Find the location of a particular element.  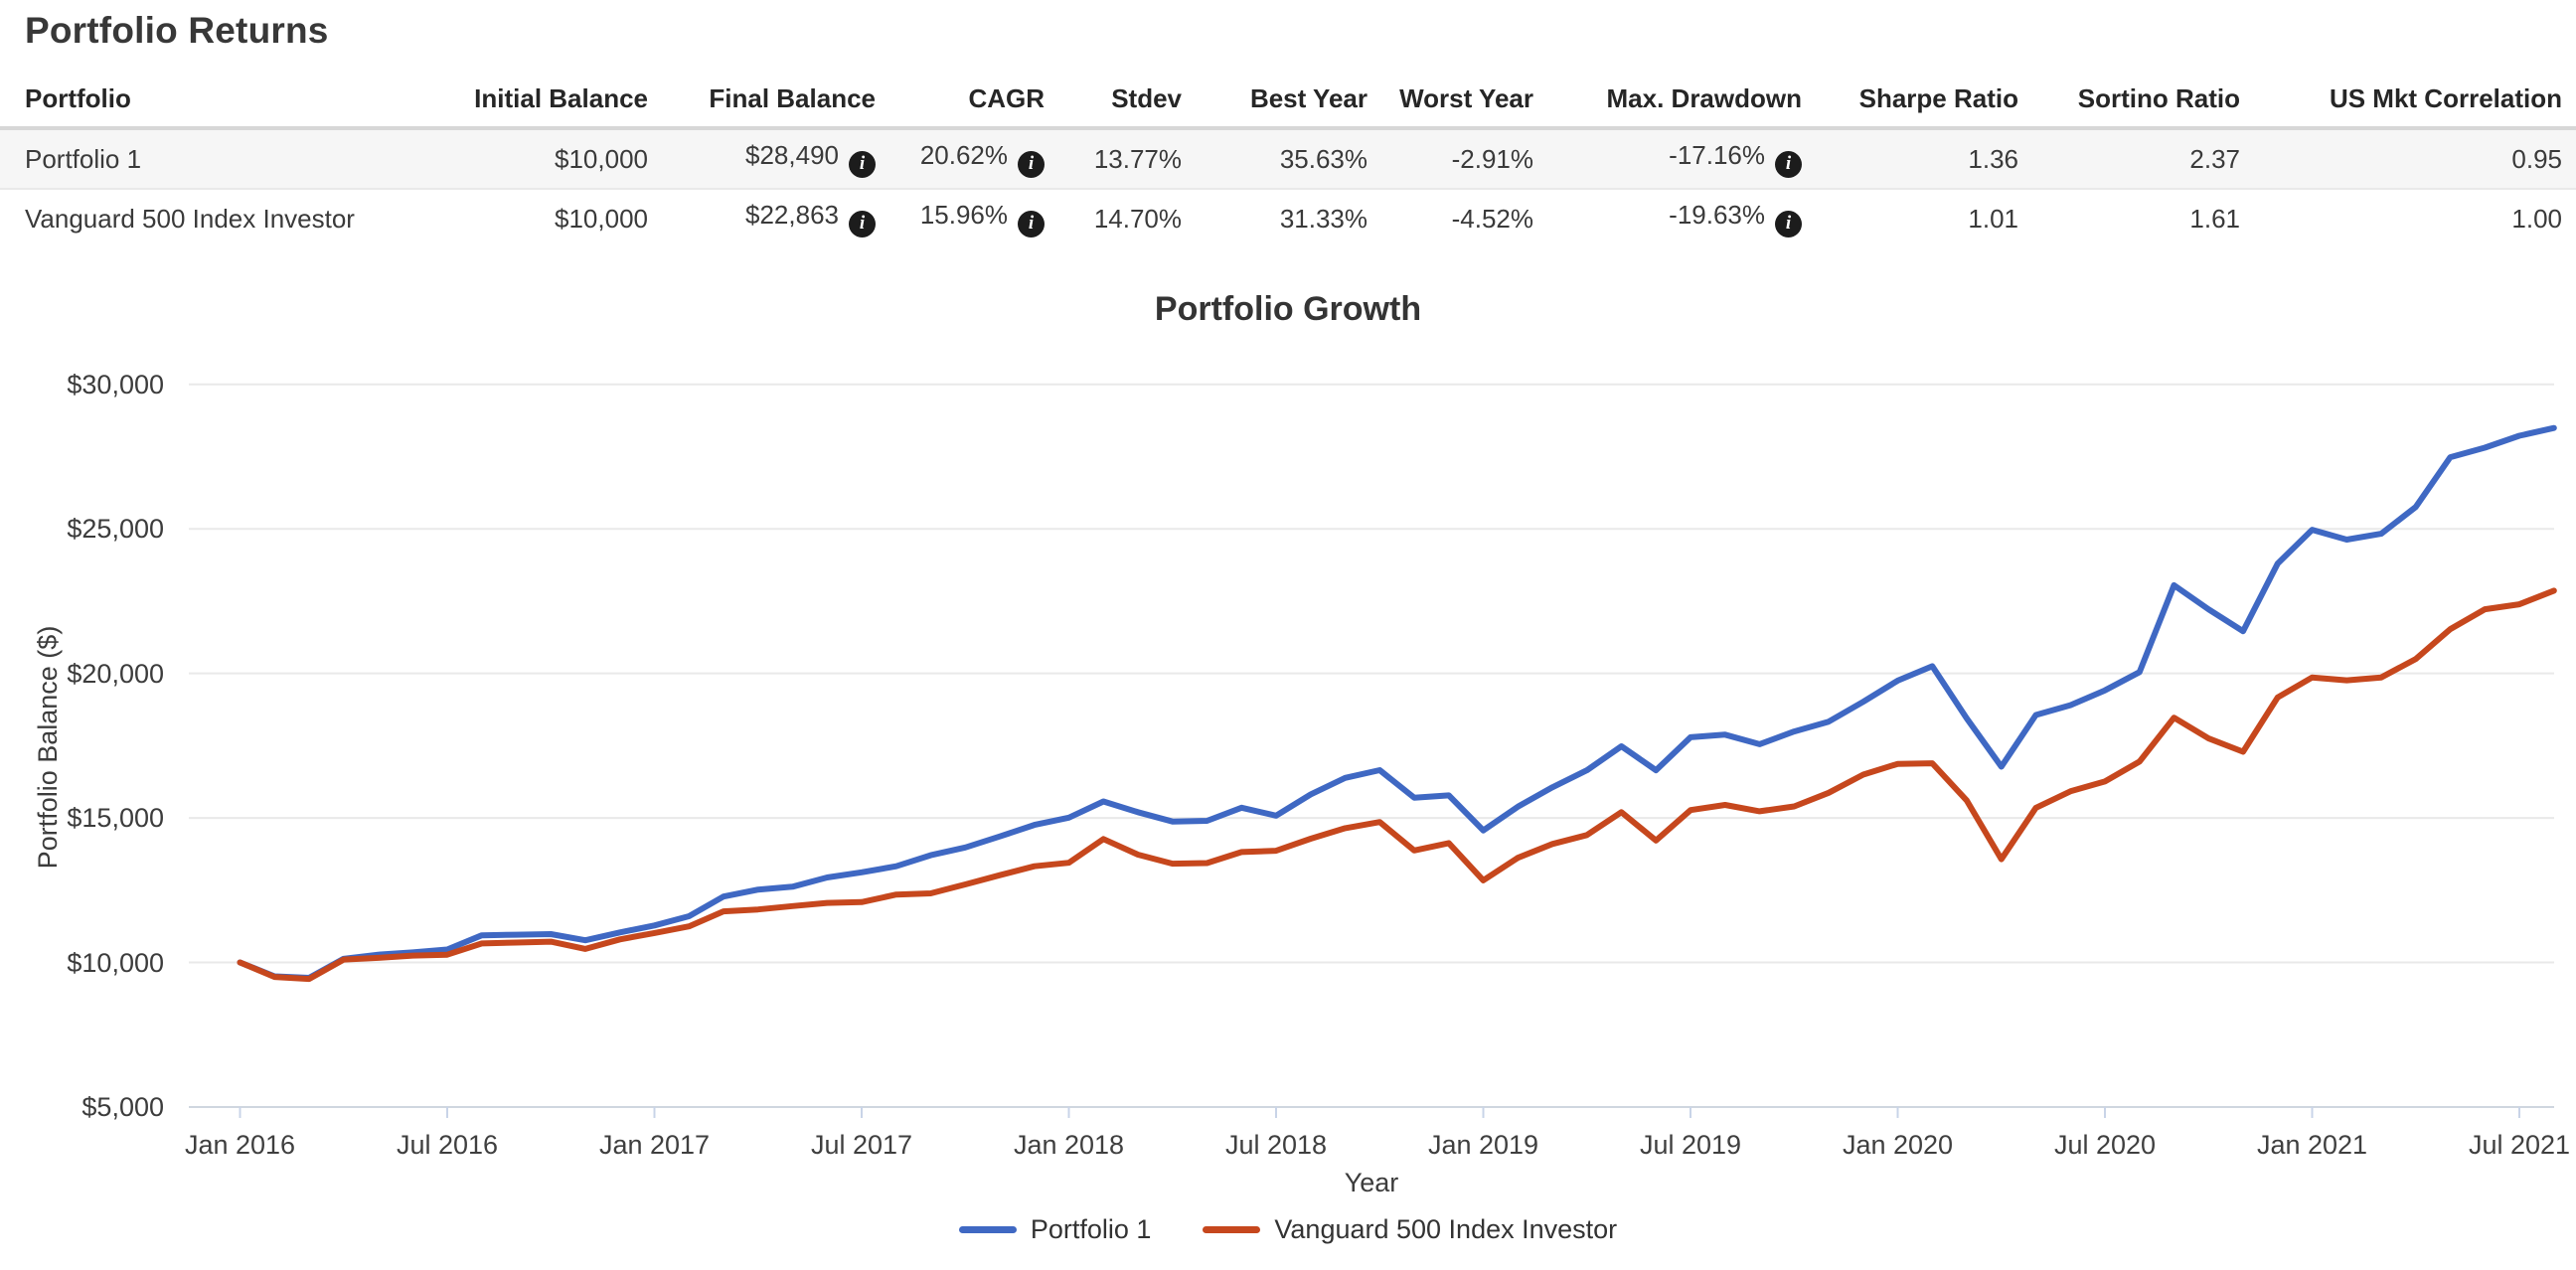

cell: 1.01 is located at coordinates (1993, 218).